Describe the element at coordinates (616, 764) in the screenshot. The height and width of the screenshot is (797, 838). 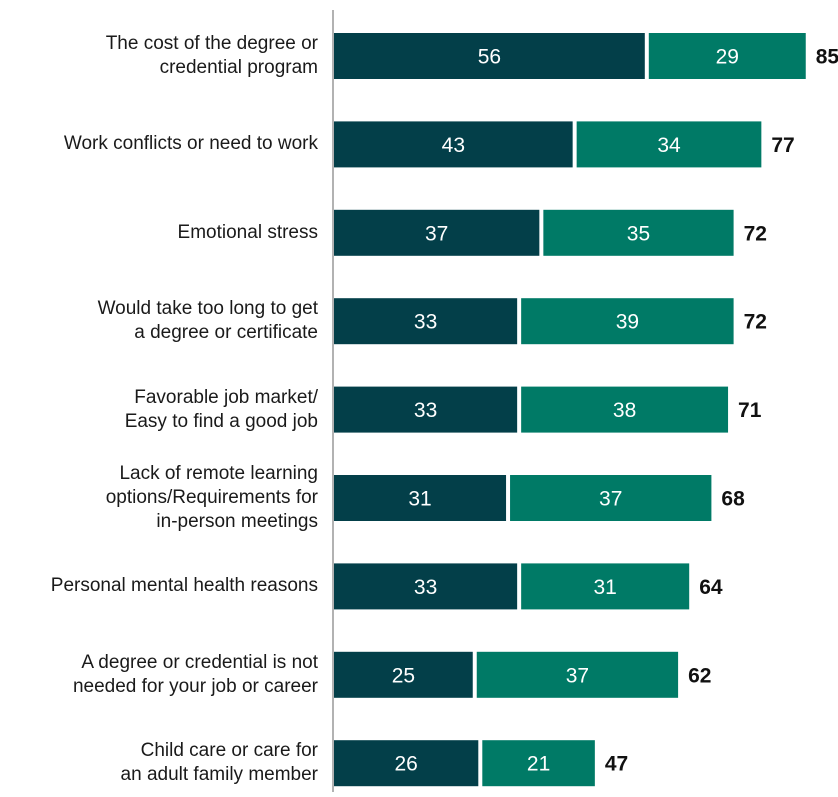
I see `total-value-label: 47` at that location.